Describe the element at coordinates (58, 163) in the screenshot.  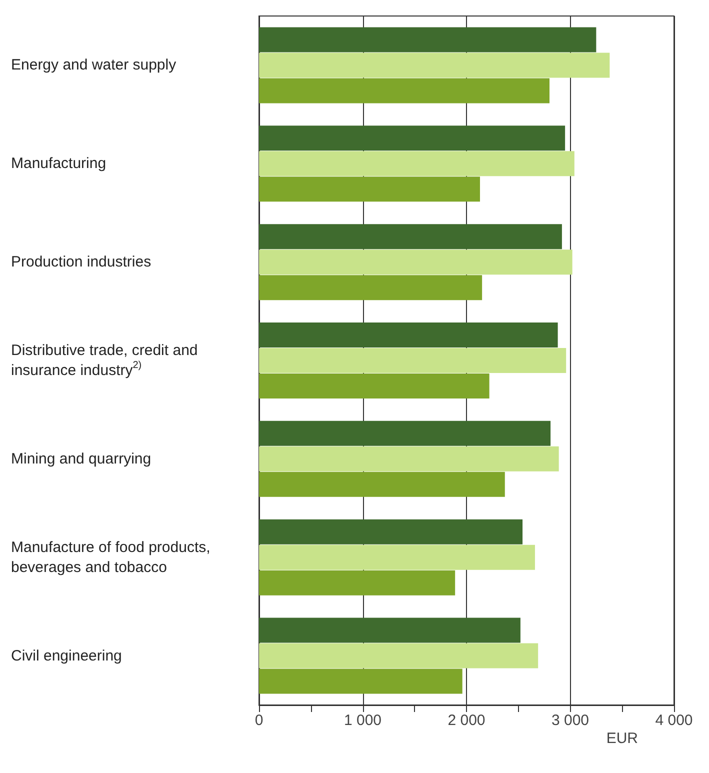
I see `y-tick-label: Manufacturing` at that location.